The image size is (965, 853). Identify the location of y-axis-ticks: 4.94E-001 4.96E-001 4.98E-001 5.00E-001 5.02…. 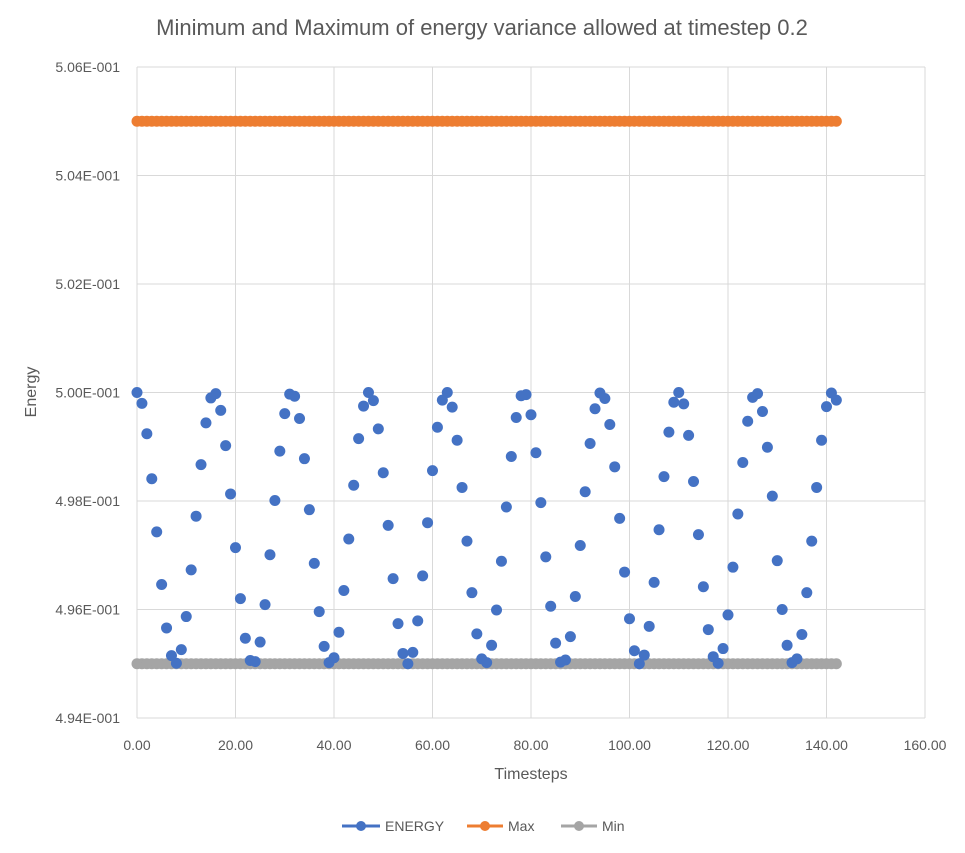
(87, 392).